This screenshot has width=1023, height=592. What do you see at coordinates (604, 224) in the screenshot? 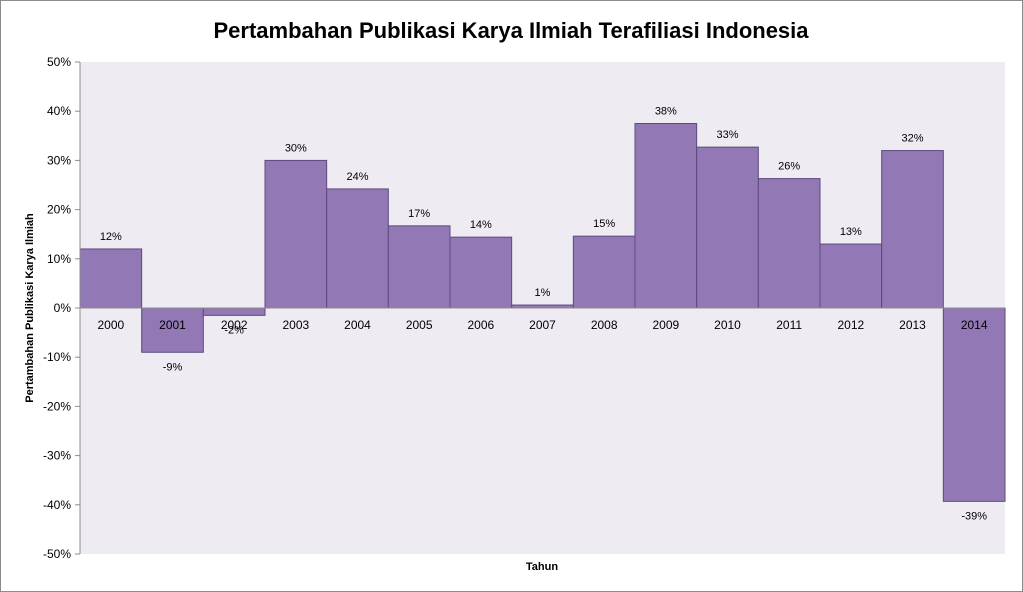
I see `data-label: 15%` at bounding box center [604, 224].